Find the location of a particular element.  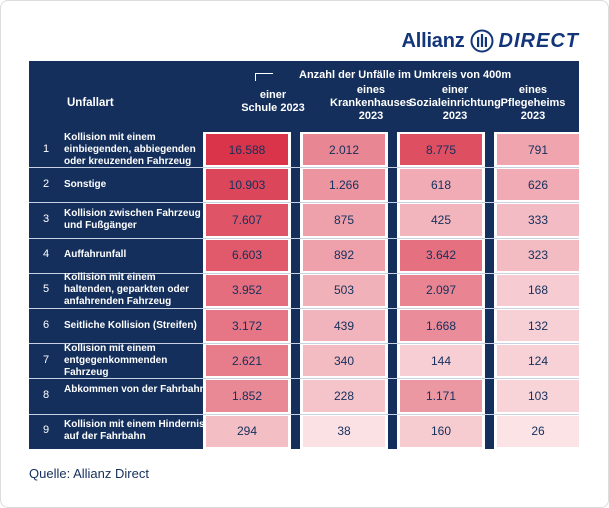

value-cell: 124 is located at coordinates (538, 361).